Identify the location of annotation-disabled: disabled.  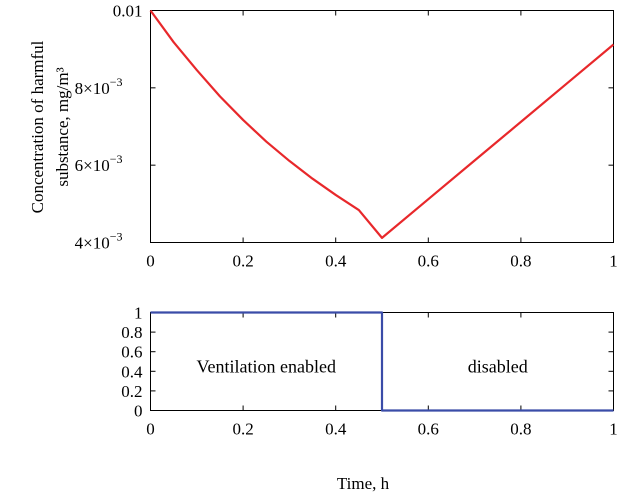
(498, 366).